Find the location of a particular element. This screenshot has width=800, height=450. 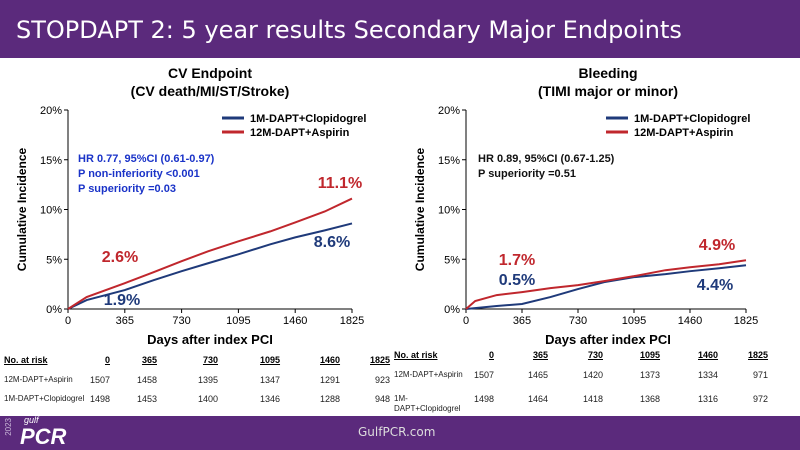

risk-table-cell: 923 is located at coordinates (382, 380).